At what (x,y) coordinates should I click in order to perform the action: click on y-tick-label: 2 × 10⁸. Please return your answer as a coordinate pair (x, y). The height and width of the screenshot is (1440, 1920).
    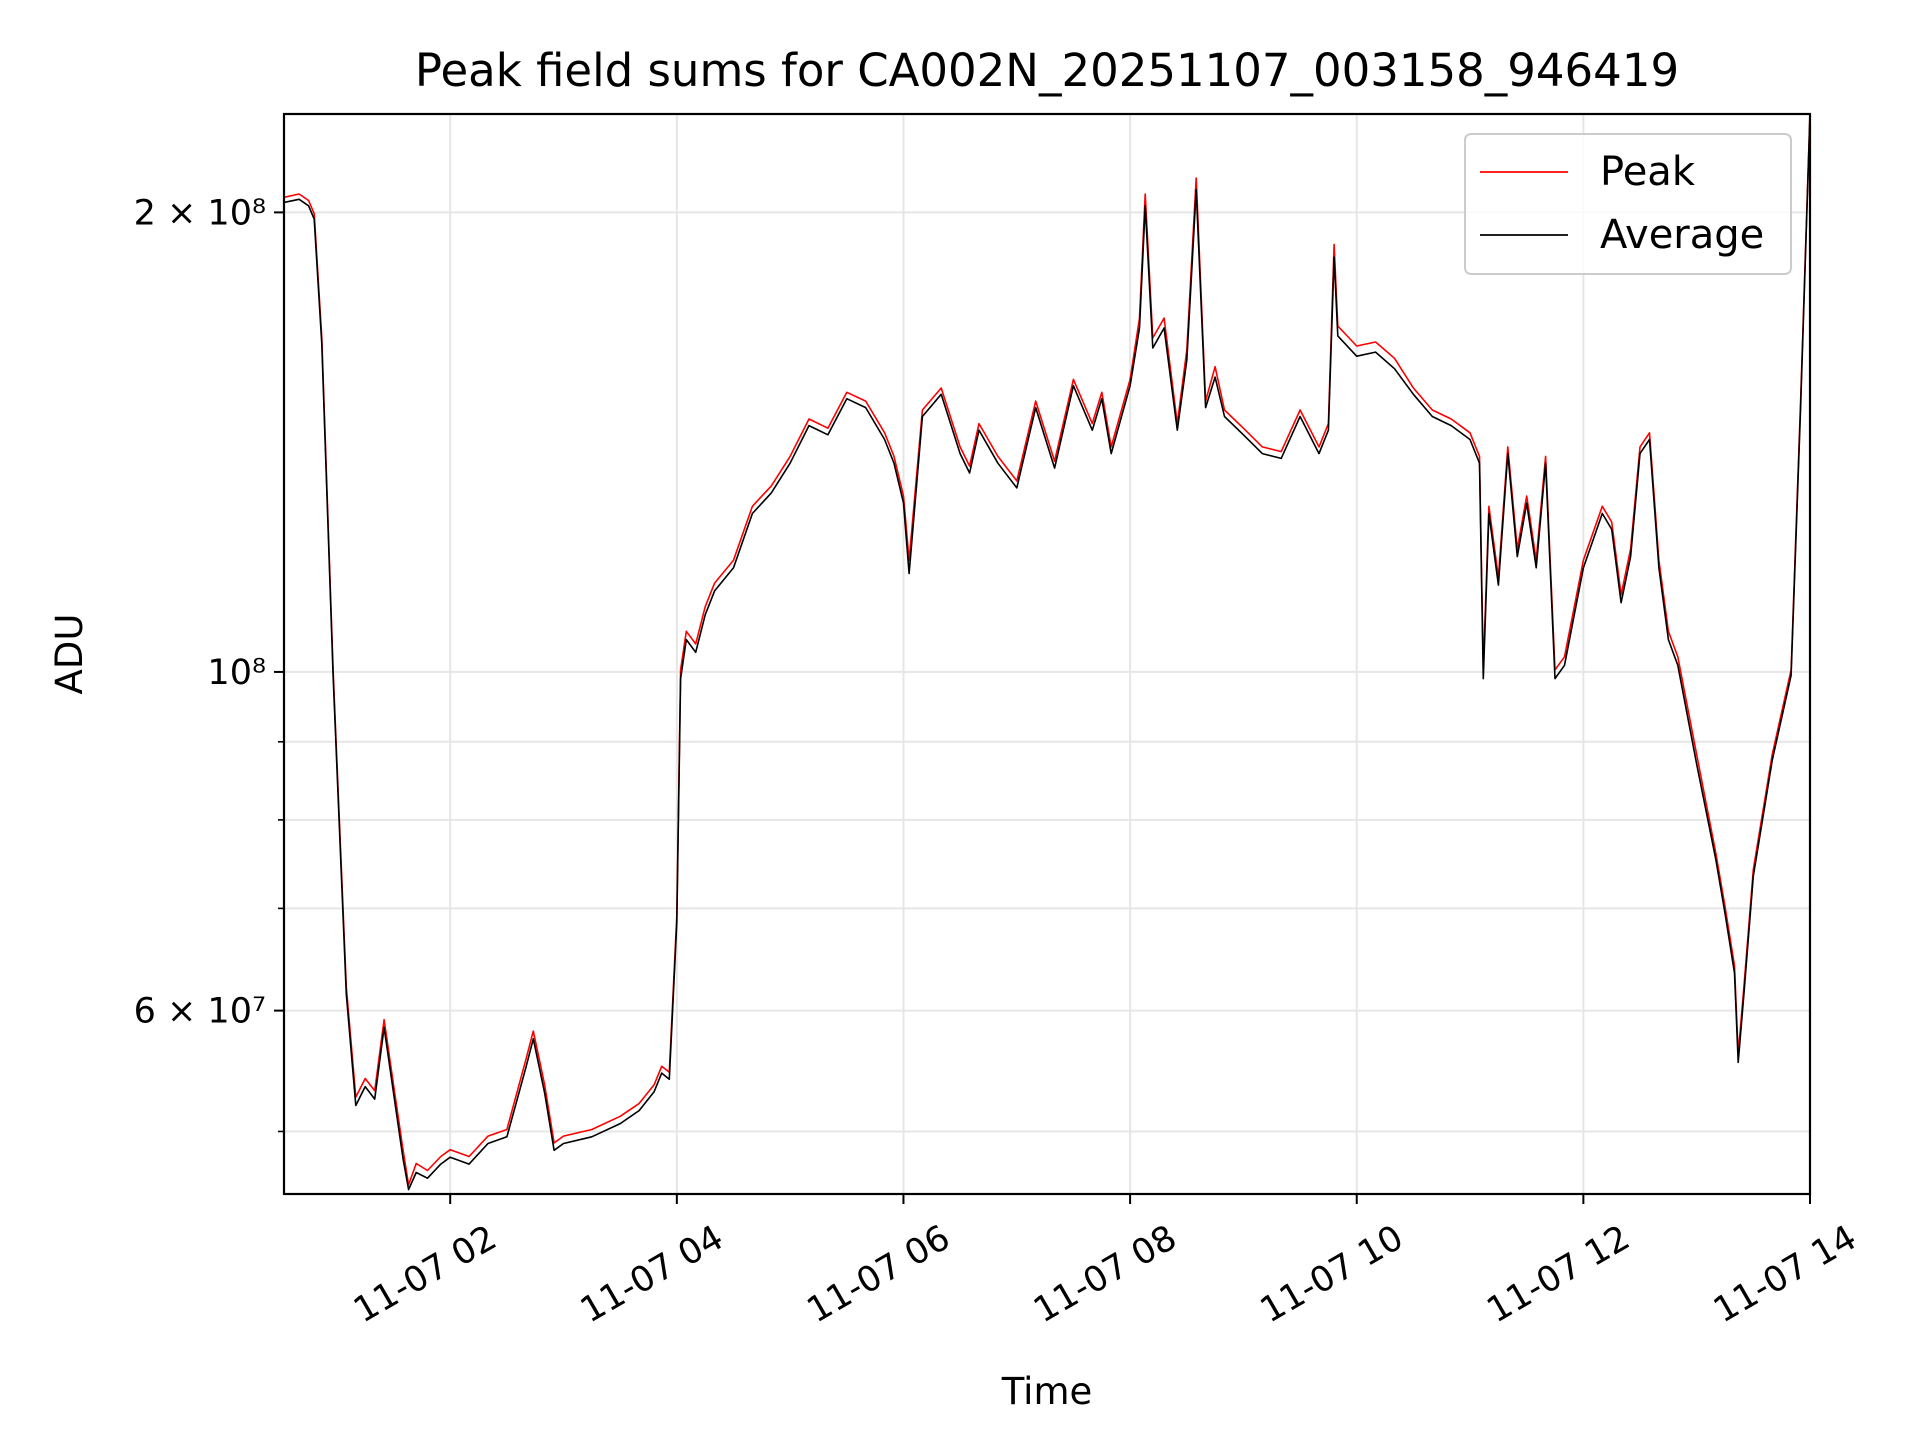
    Looking at the image, I should click on (200, 213).